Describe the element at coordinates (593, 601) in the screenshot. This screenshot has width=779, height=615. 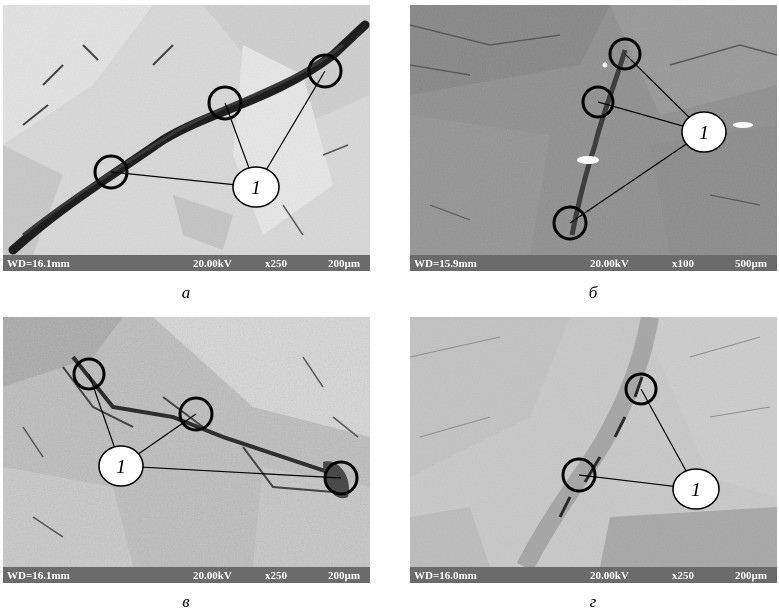
I see `panel-caption-g: г` at that location.